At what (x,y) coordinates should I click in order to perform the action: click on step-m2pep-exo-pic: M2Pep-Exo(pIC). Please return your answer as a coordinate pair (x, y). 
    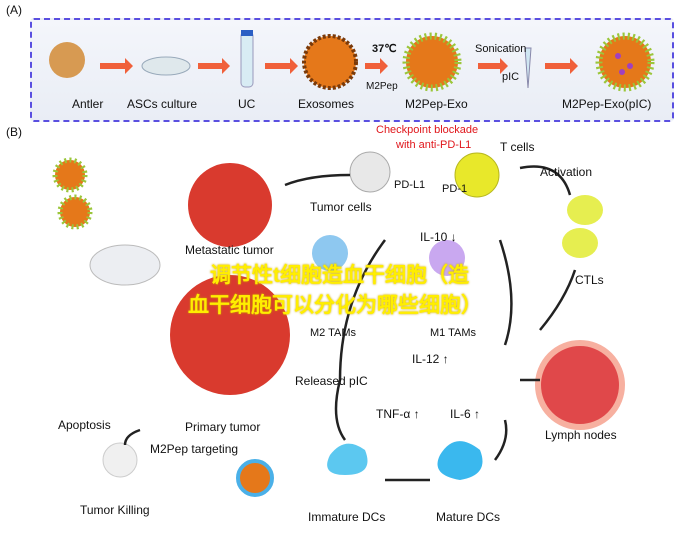
    Looking at the image, I should click on (607, 104).